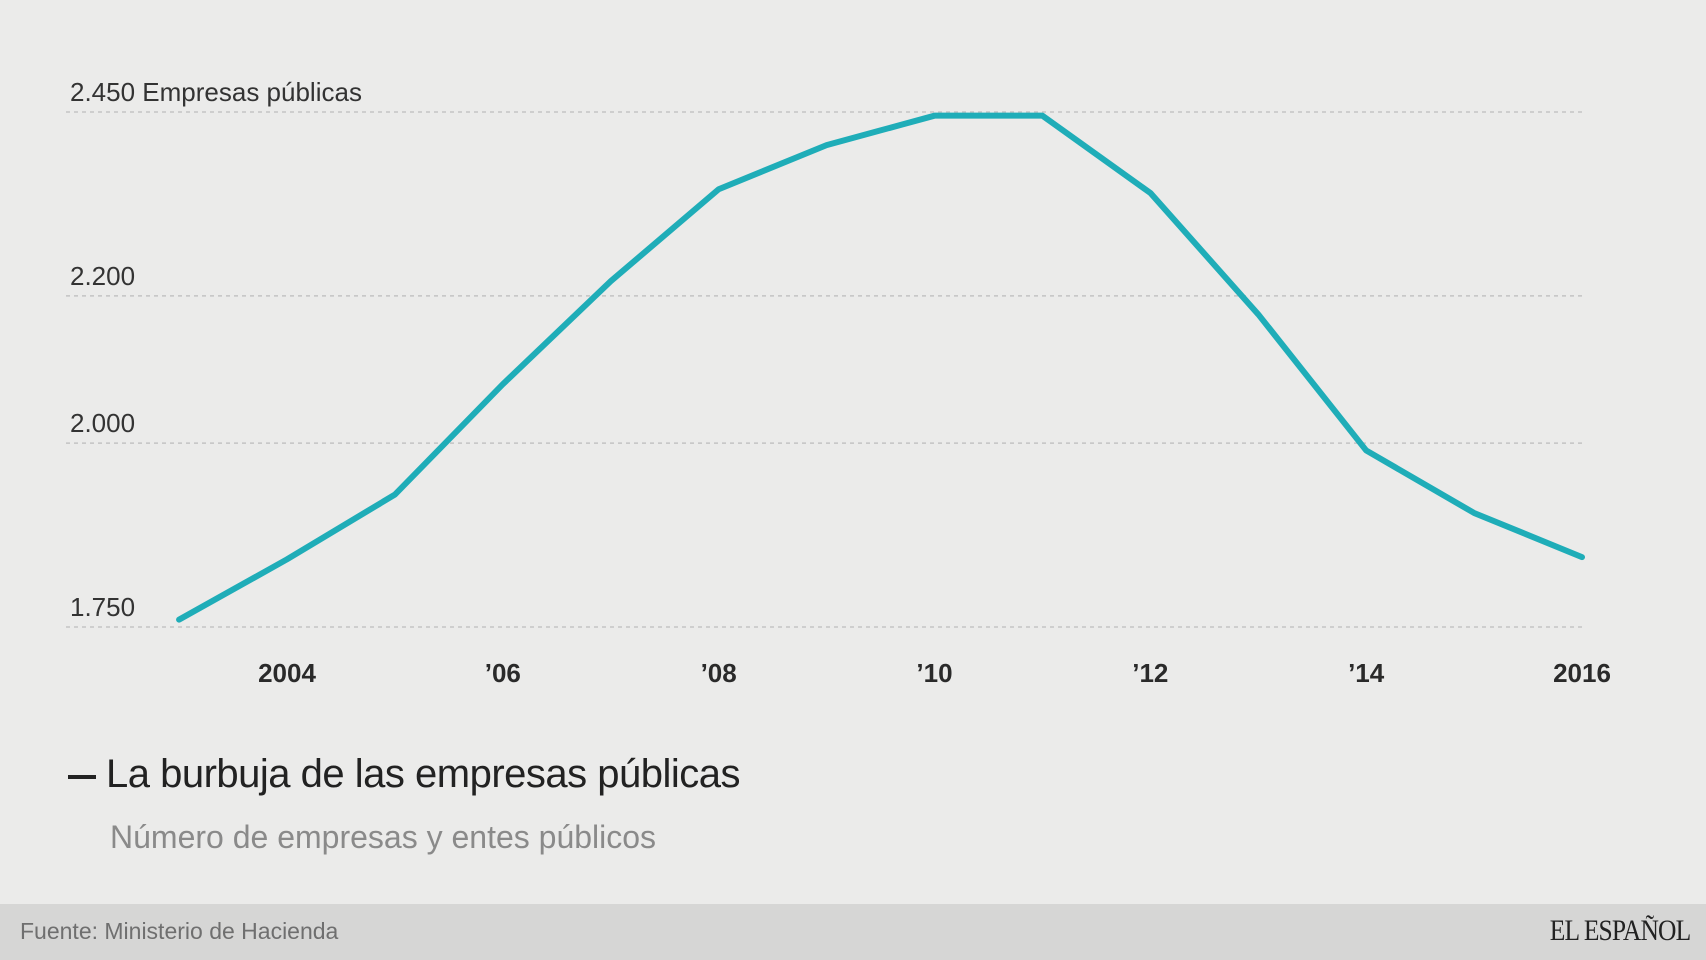 Image resolution: width=1706 pixels, height=960 pixels. I want to click on chart-subtitle: Número de empresas y entes públicos, so click(383, 837).